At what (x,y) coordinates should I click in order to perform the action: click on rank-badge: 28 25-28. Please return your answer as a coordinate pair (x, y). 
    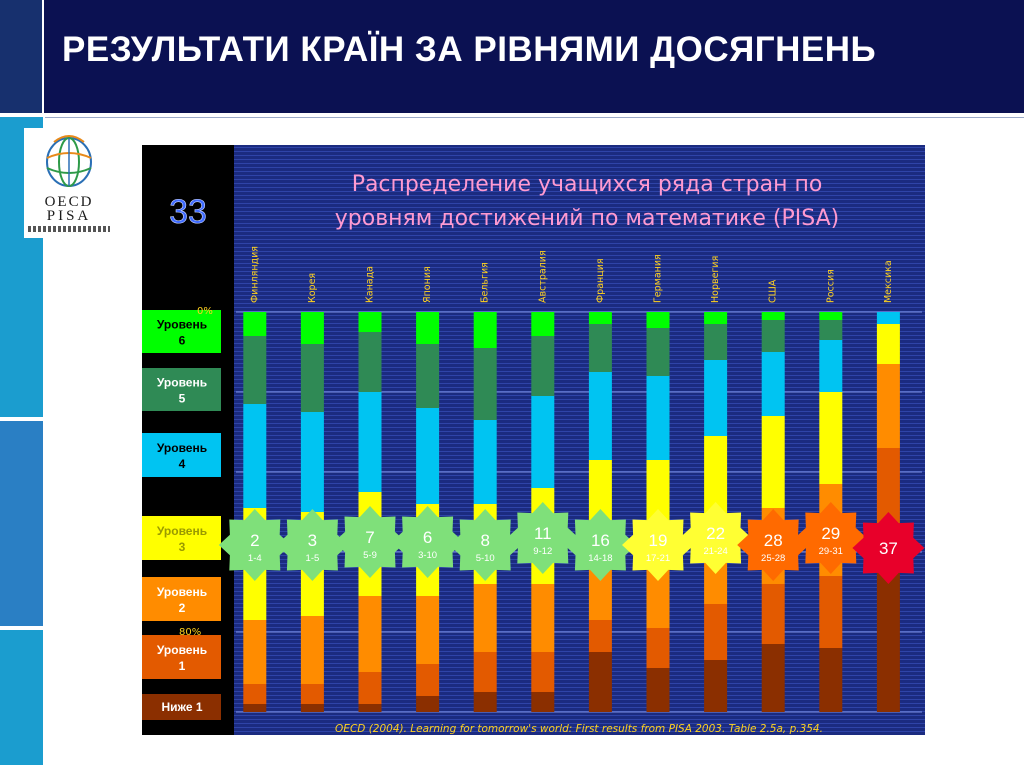
    Looking at the image, I should click on (773, 545).